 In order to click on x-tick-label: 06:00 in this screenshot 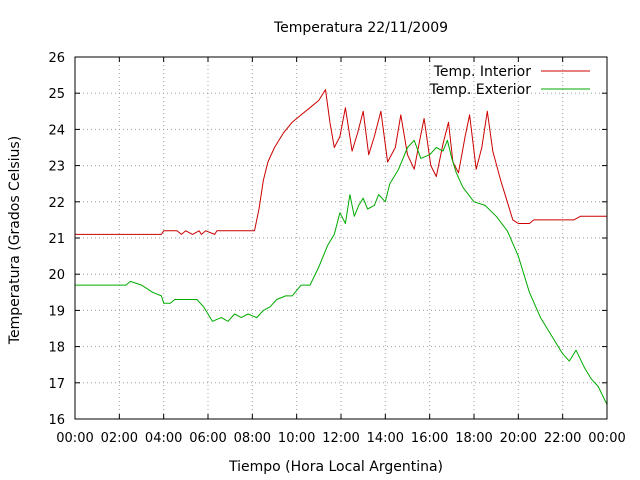, I will do `click(207, 438)`.